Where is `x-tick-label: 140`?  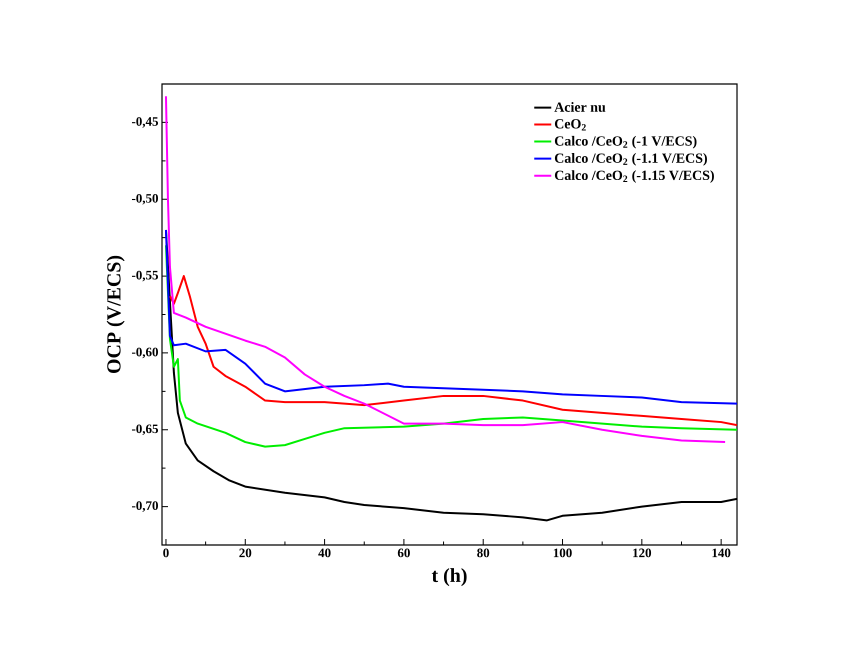 x-tick-label: 140 is located at coordinates (721, 553).